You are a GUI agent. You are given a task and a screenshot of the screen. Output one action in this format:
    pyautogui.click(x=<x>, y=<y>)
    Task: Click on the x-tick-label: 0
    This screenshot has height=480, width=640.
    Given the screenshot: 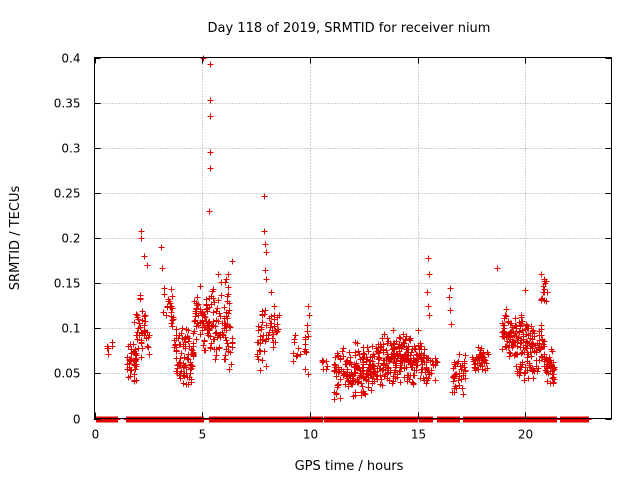 What is the action you would take?
    pyautogui.click(x=96, y=435)
    